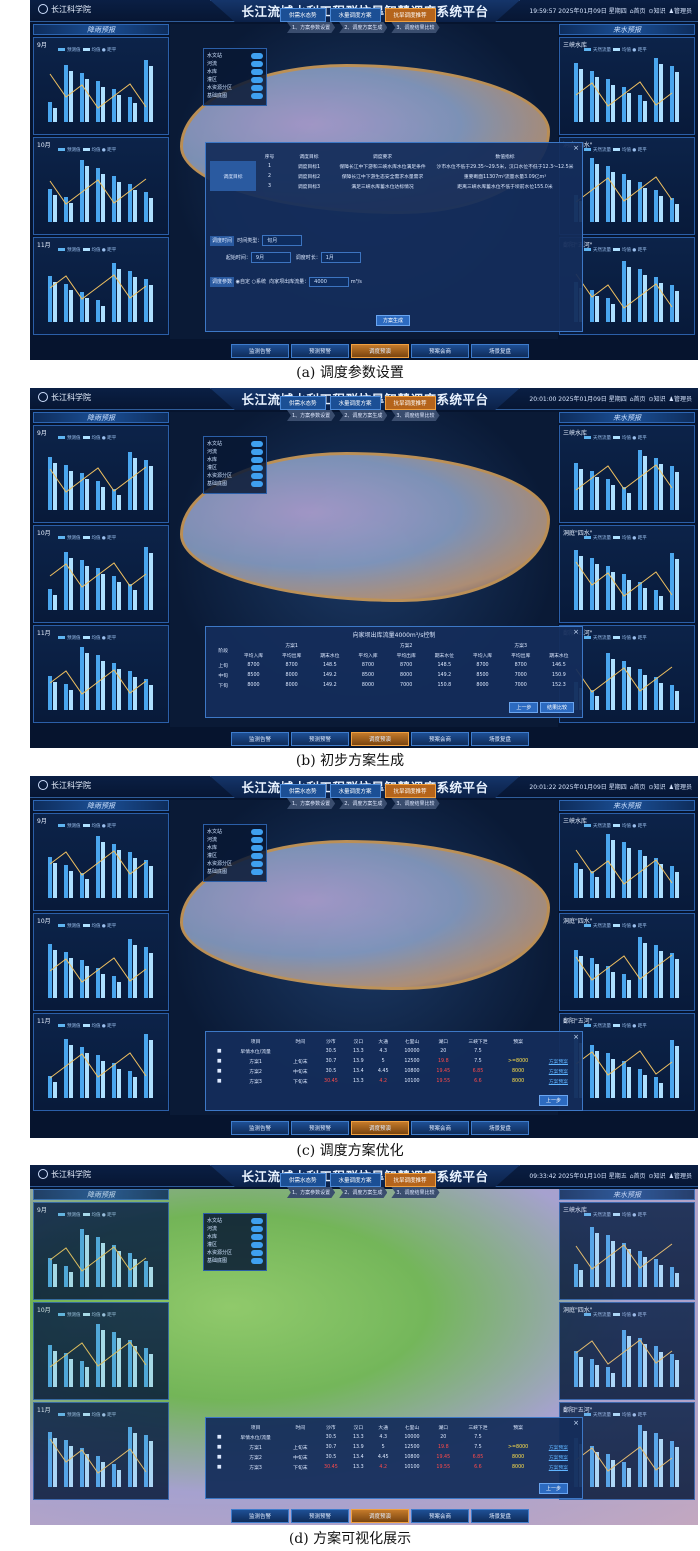  What do you see at coordinates (282, 240) in the screenshot?
I see `time-type-select: 旬月` at bounding box center [282, 240].